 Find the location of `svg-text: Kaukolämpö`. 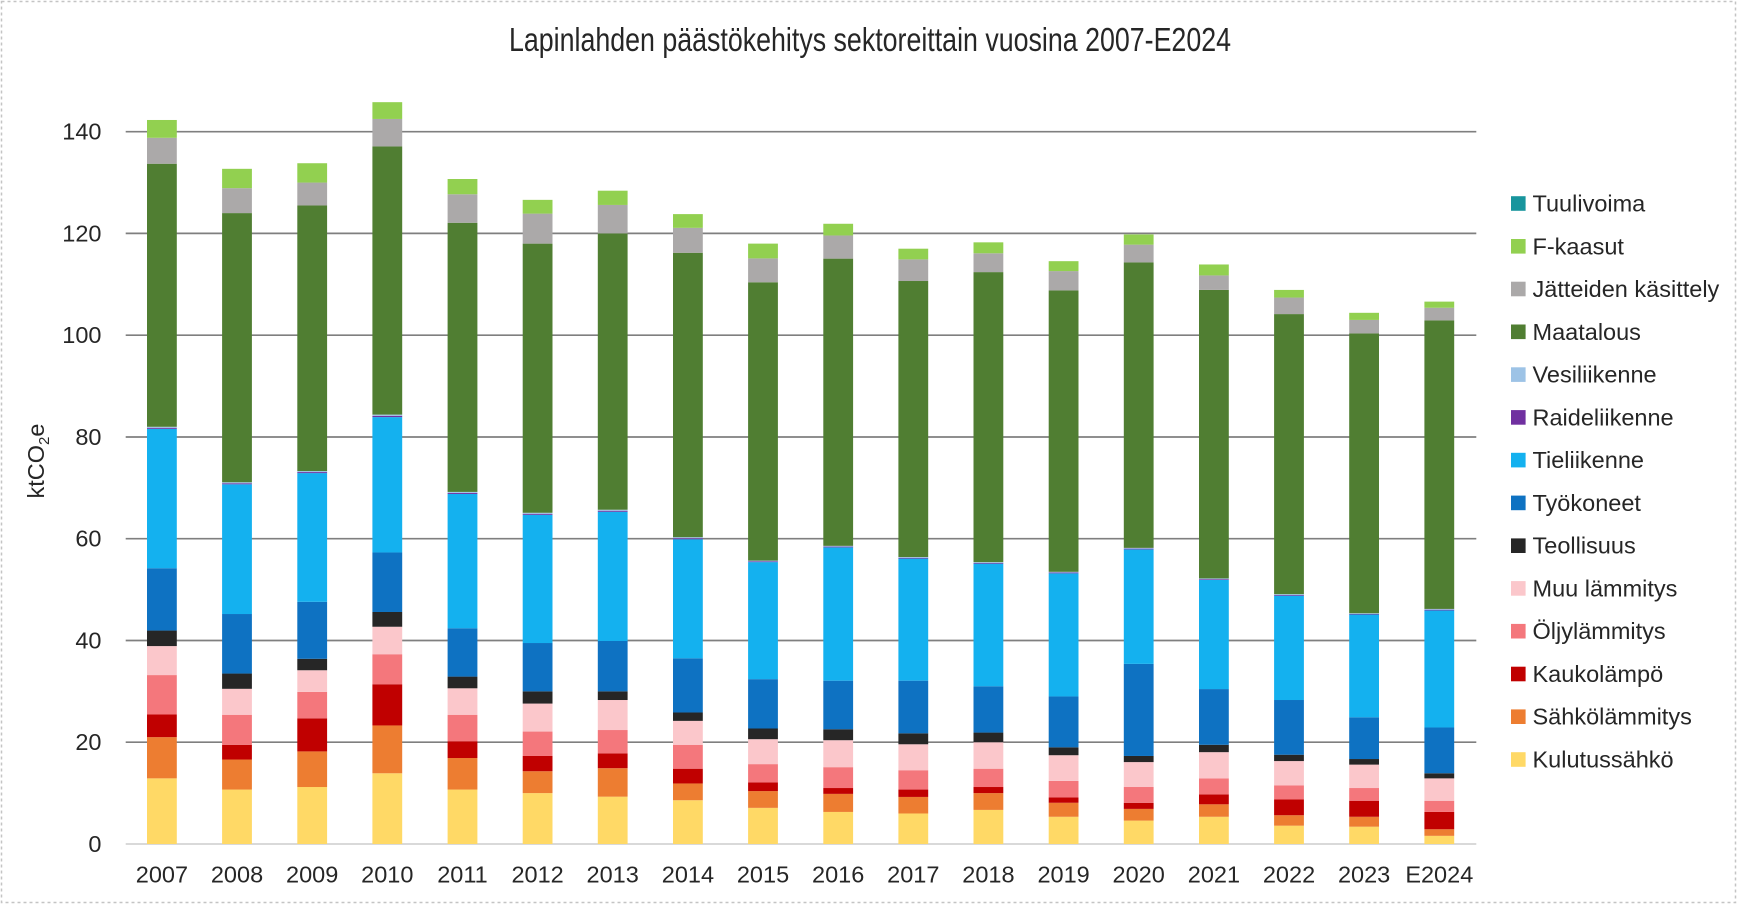

svg-text: Kaukolämpö is located at coordinates (1598, 674).